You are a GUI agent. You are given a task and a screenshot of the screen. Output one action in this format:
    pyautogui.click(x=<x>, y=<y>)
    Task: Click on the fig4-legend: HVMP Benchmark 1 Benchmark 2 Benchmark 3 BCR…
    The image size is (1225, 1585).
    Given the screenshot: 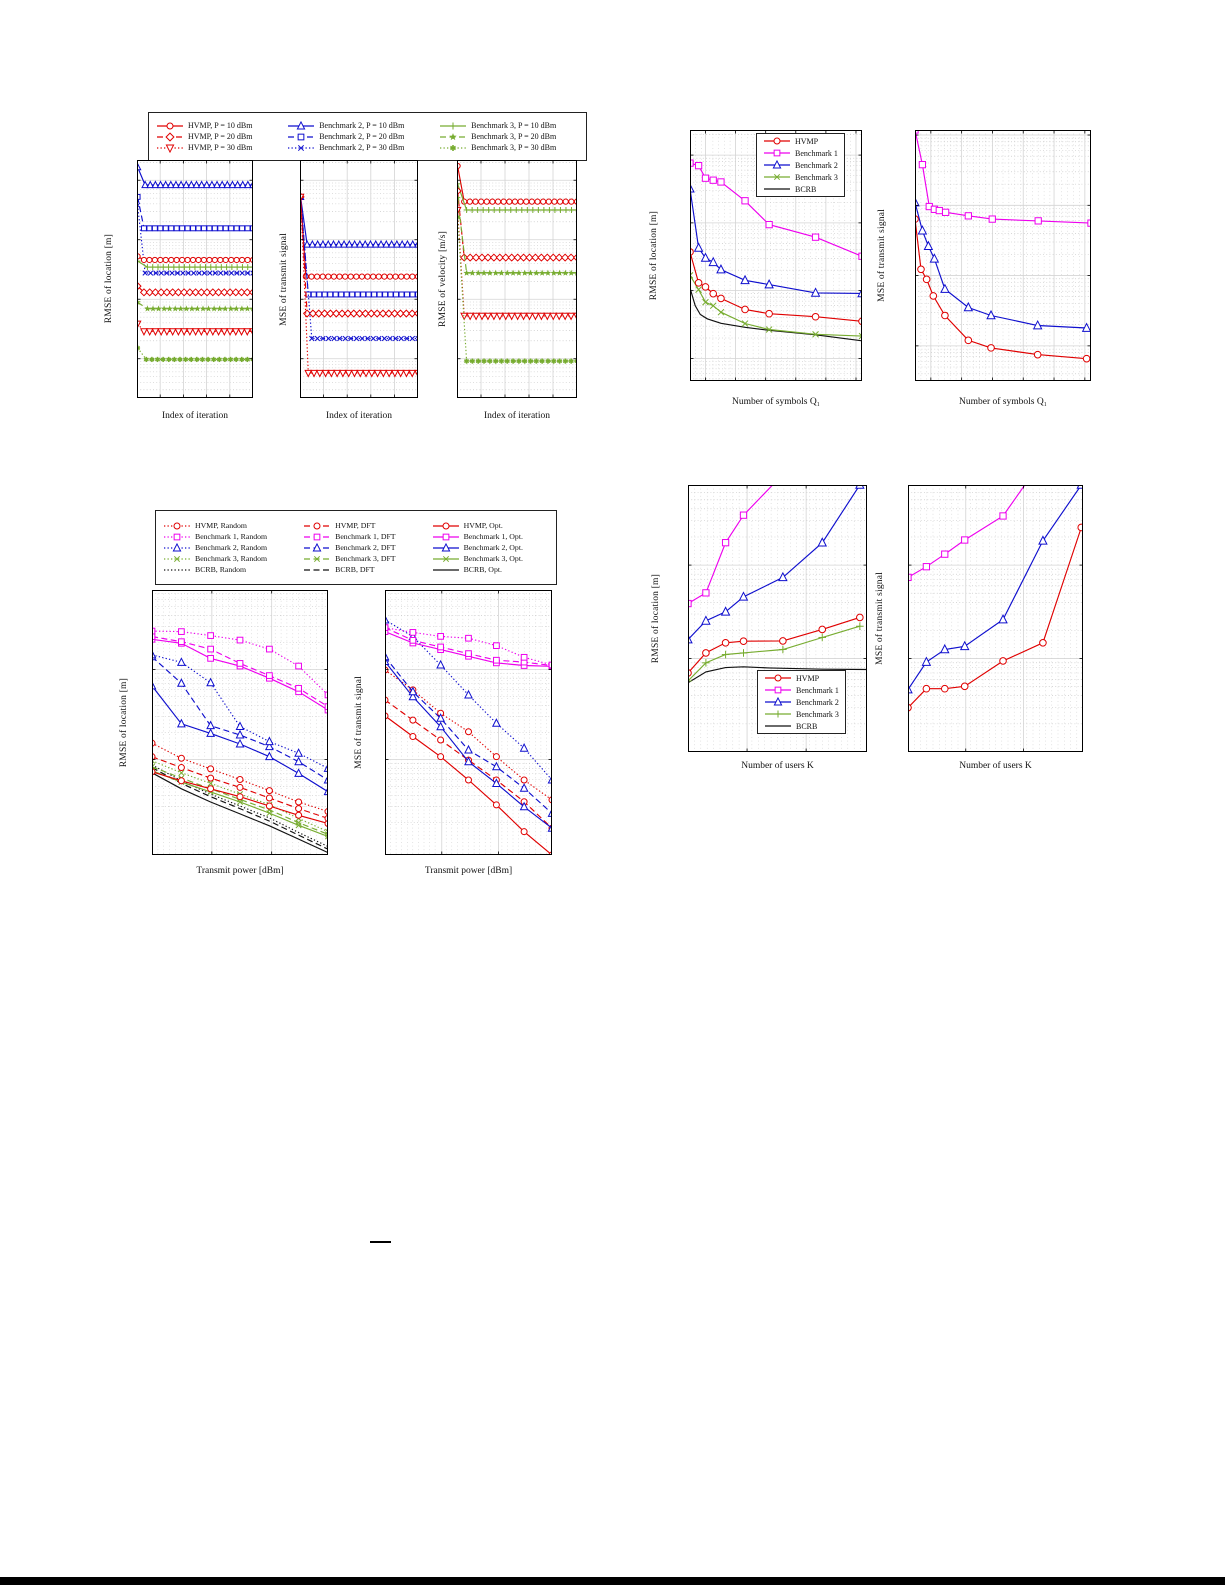 What is the action you would take?
    pyautogui.click(x=801, y=702)
    